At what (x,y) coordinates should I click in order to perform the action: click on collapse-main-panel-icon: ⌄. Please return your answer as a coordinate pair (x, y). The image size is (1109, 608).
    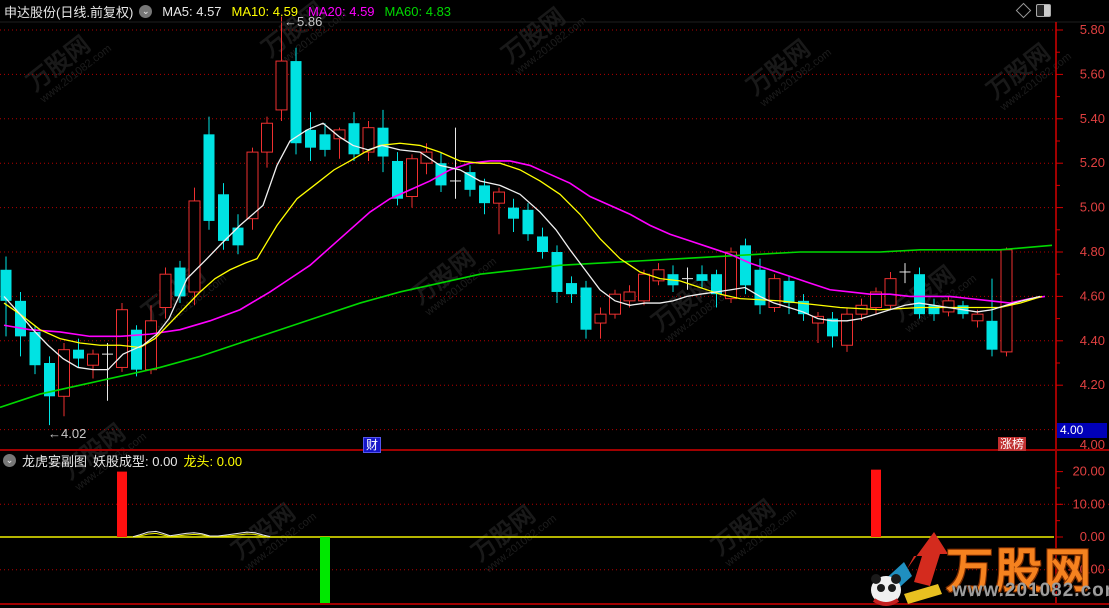
    Looking at the image, I should click on (146, 11).